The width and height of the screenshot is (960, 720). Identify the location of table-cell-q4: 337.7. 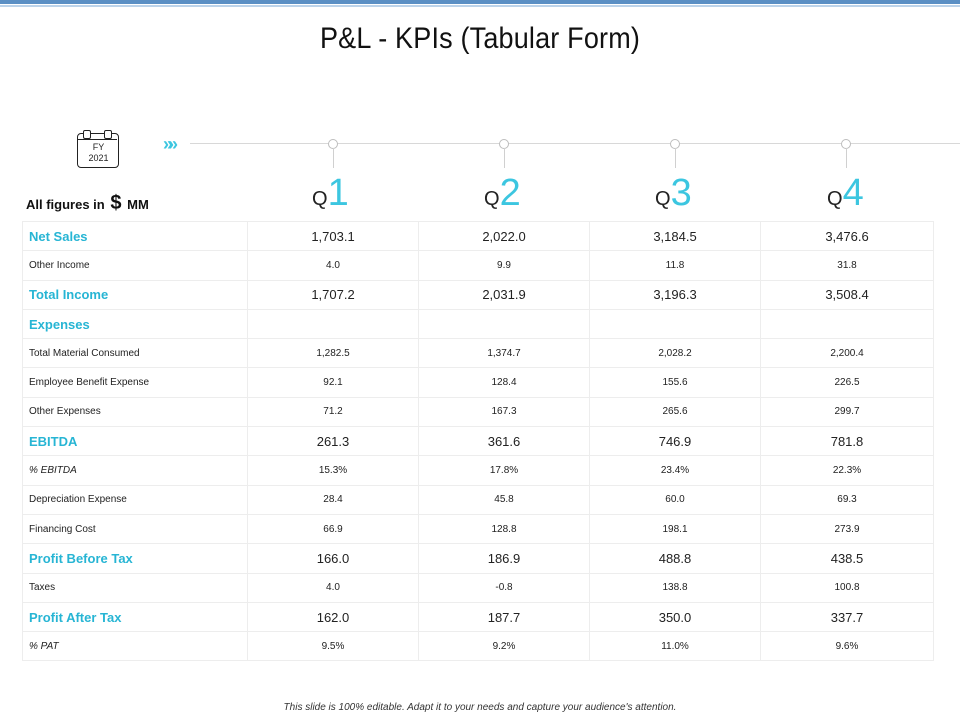
(847, 617).